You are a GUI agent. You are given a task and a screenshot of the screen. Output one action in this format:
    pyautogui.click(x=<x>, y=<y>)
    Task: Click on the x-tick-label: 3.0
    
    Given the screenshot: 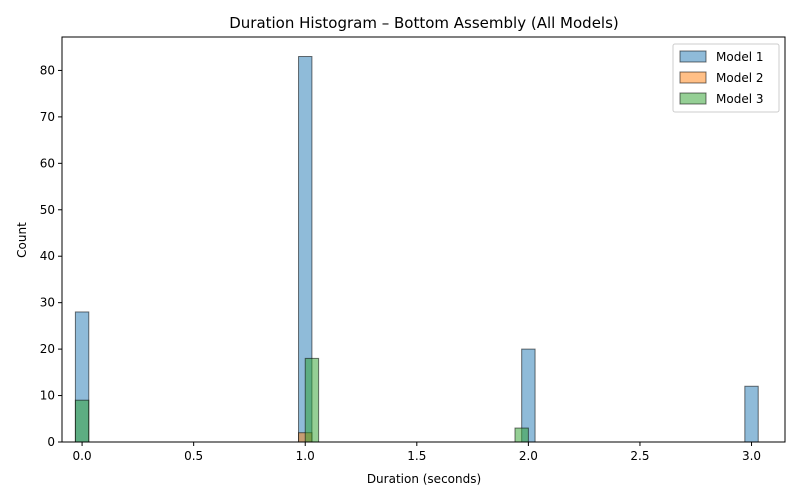 What is the action you would take?
    pyautogui.click(x=751, y=456)
    